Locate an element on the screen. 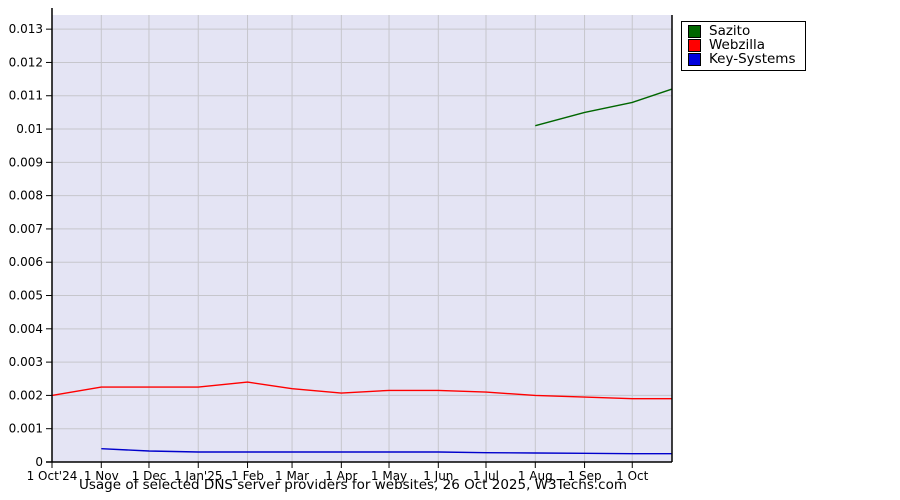  x-tick-label: 1 Feb is located at coordinates (247, 476).